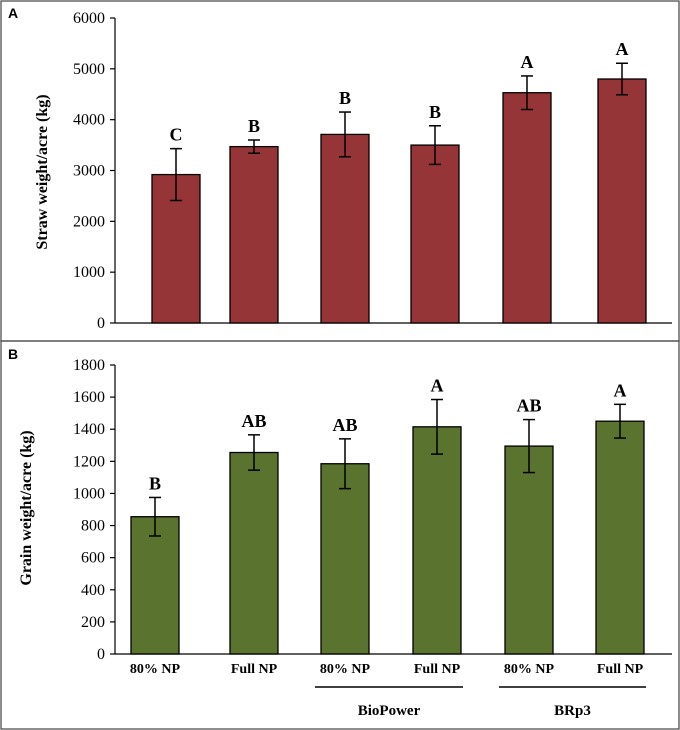 This screenshot has height=730, width=680. Describe the element at coordinates (93, 590) in the screenshot. I see `panel-b-y-tick-label: 400` at that location.